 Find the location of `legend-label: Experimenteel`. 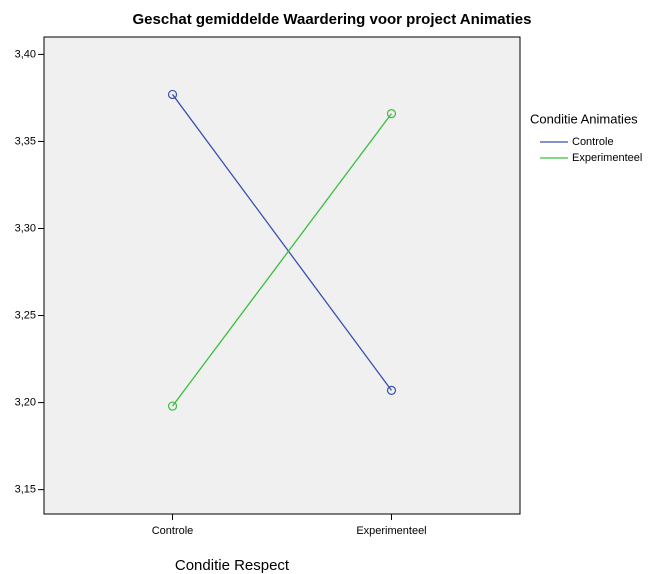

legend-label: Experimenteel is located at coordinates (607, 158).